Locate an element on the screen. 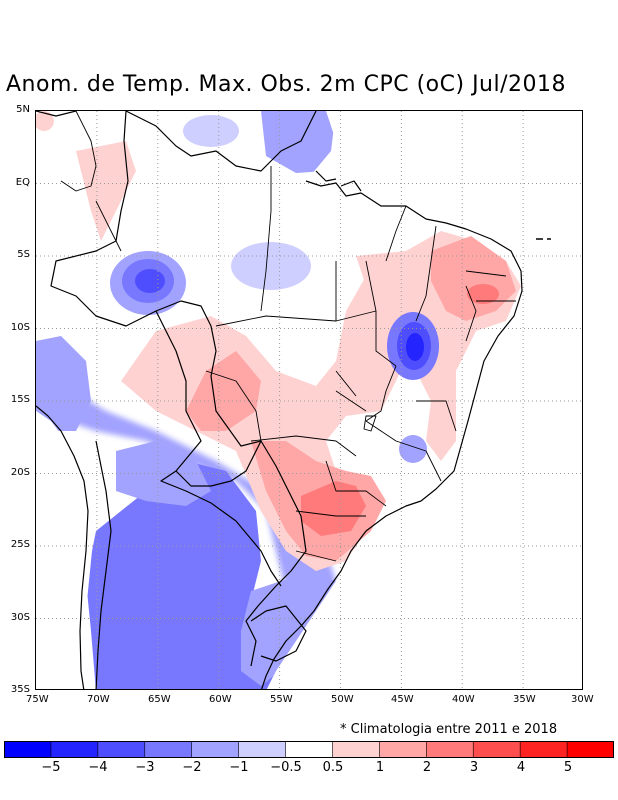  lat-label-35s: 35S is located at coordinates (20, 689).